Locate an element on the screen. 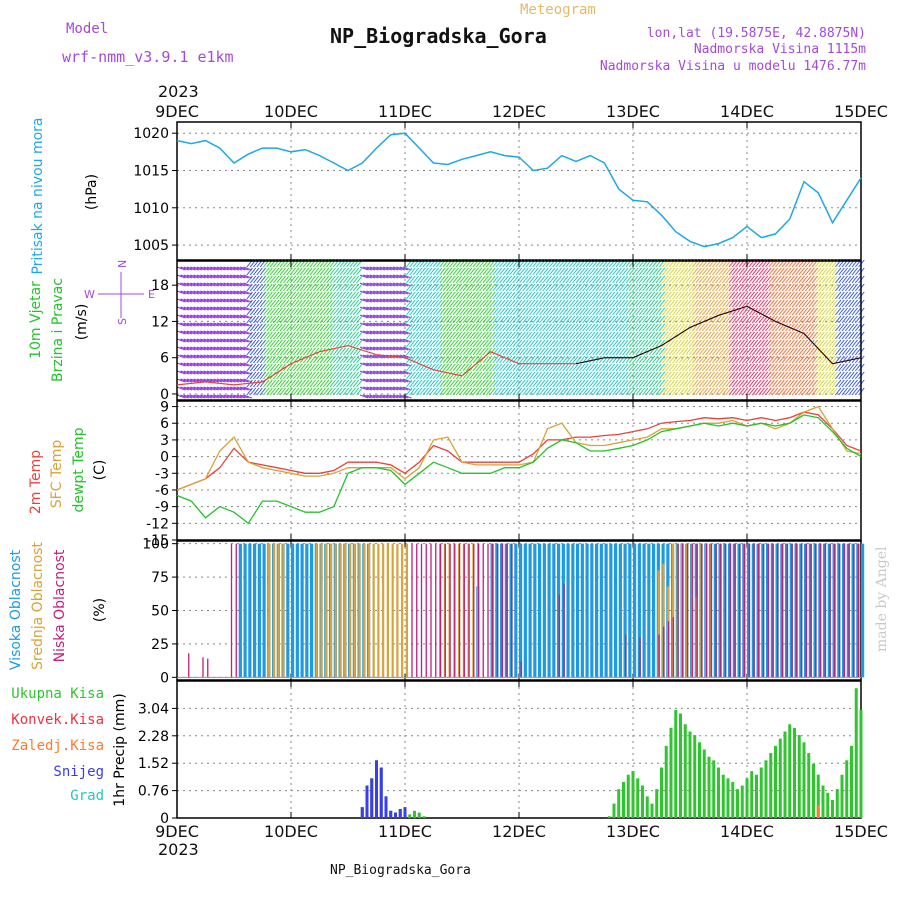 The height and width of the screenshot is (900, 900). y-tick-label: 0 is located at coordinates (164, 395).